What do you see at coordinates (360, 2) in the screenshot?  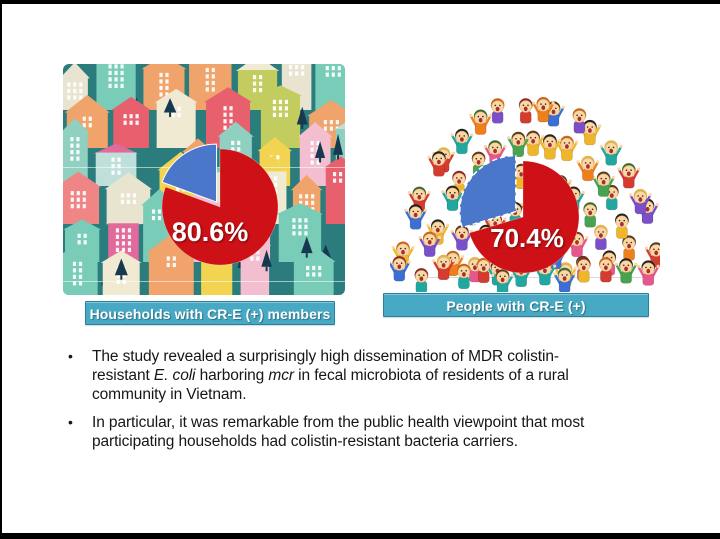 I see `letterbox-top` at bounding box center [360, 2].